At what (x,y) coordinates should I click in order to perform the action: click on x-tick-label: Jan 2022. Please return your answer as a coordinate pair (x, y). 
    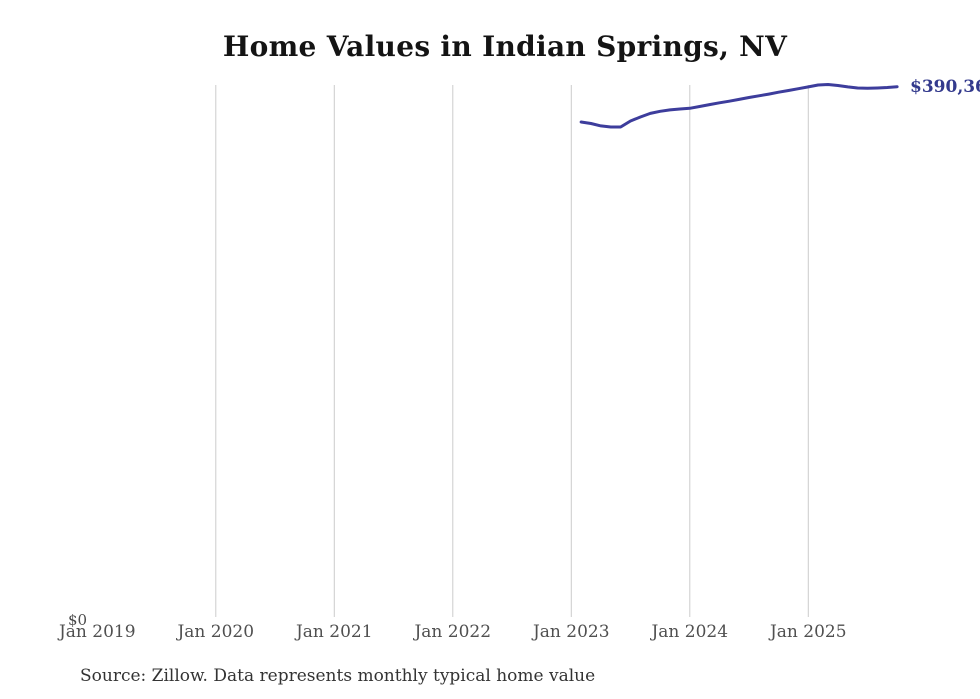
    Looking at the image, I should click on (453, 632).